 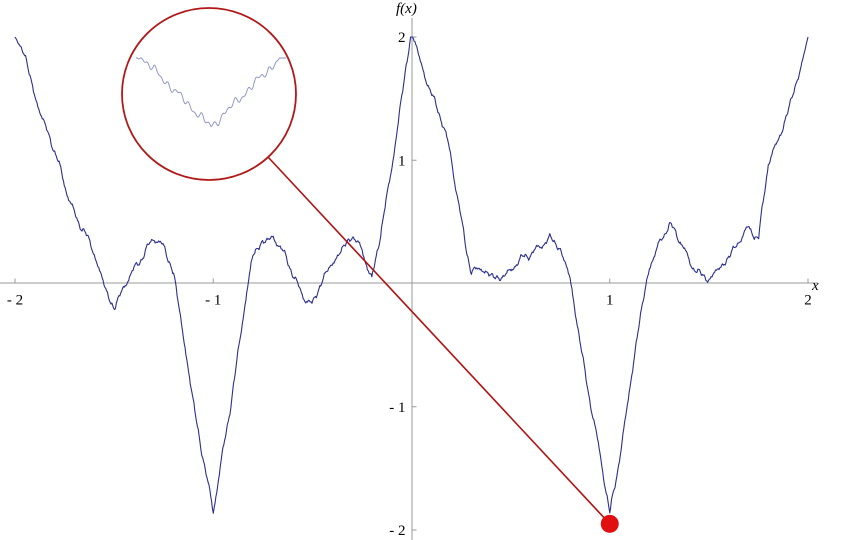 What do you see at coordinates (397, 531) in the screenshot?
I see `y-tick-label: - 2` at bounding box center [397, 531].